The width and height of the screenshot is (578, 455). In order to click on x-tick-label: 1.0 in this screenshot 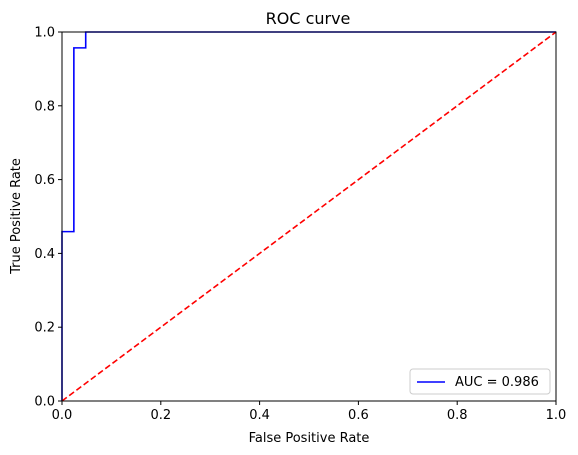, I will do `click(556, 415)`.